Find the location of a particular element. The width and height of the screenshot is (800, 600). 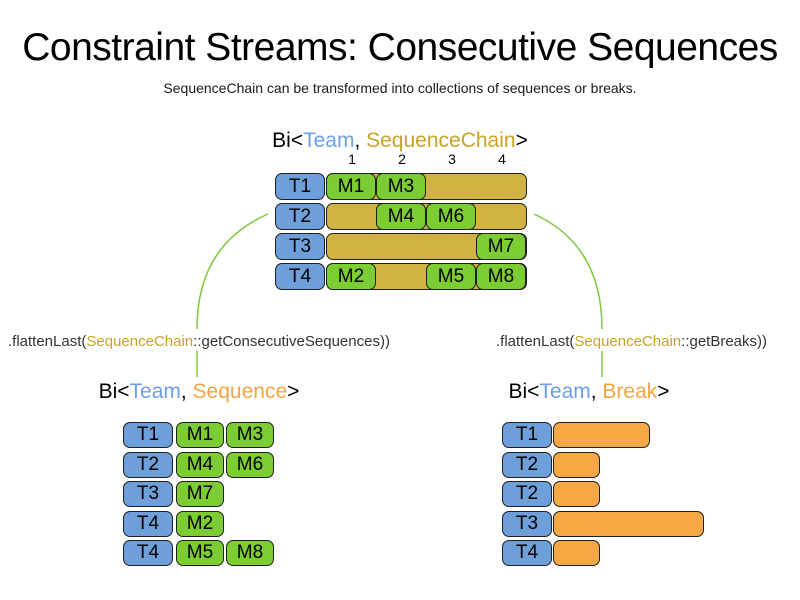

fn-suffix: ::getBreaks)) is located at coordinates (724, 341).